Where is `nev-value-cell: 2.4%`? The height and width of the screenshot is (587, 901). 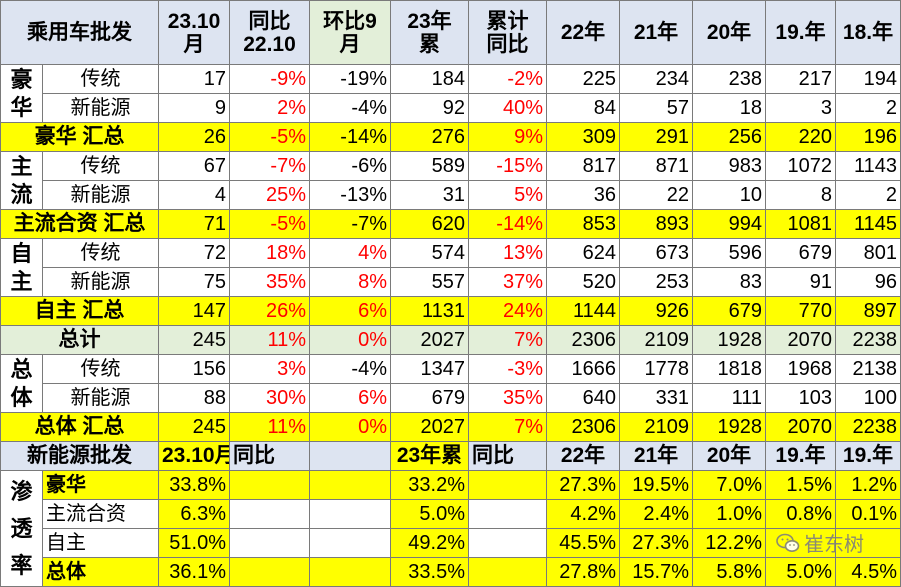 nev-value-cell: 2.4% is located at coordinates (656, 514).